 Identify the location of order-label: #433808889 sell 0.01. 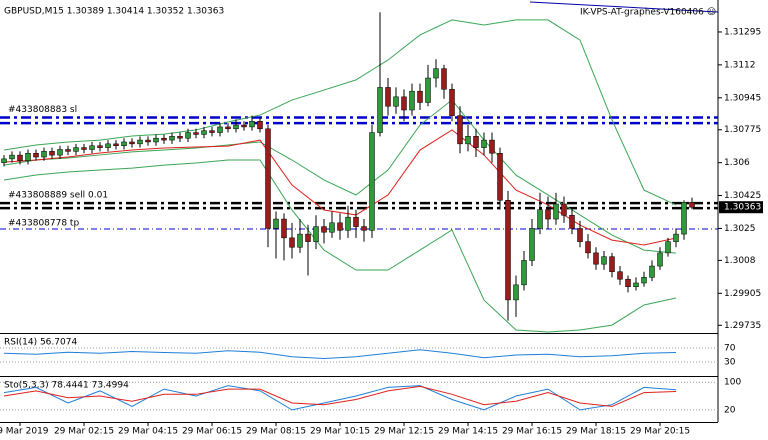
(58, 196).